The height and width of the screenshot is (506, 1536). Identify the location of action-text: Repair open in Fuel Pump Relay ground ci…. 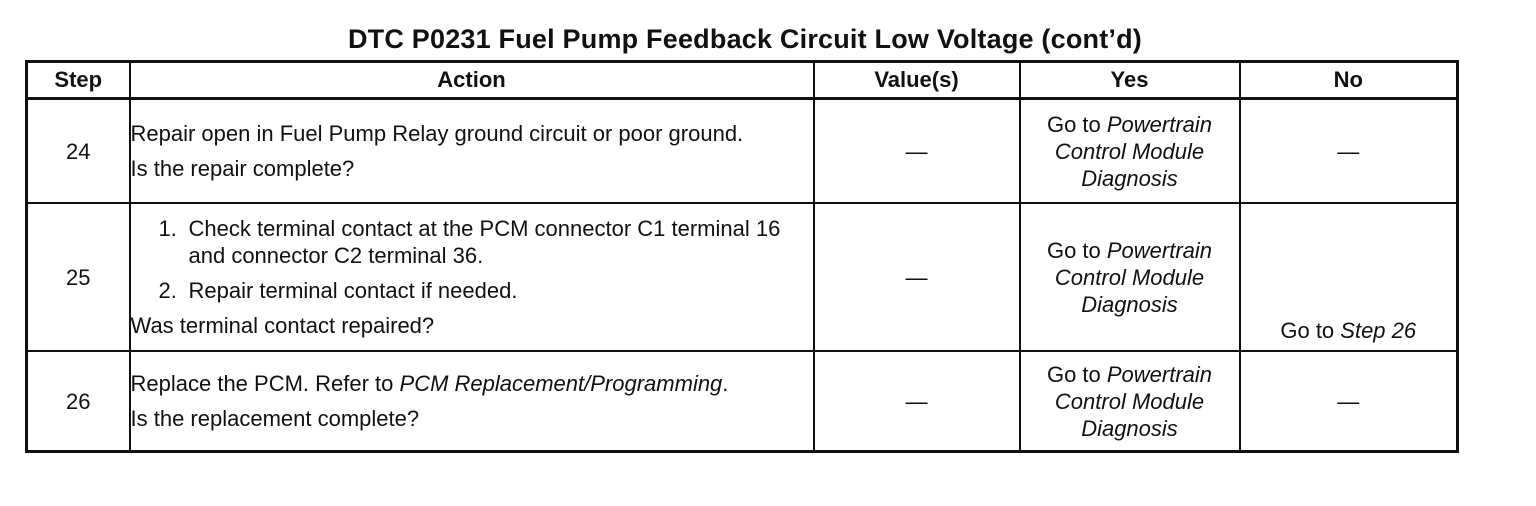
(437, 133).